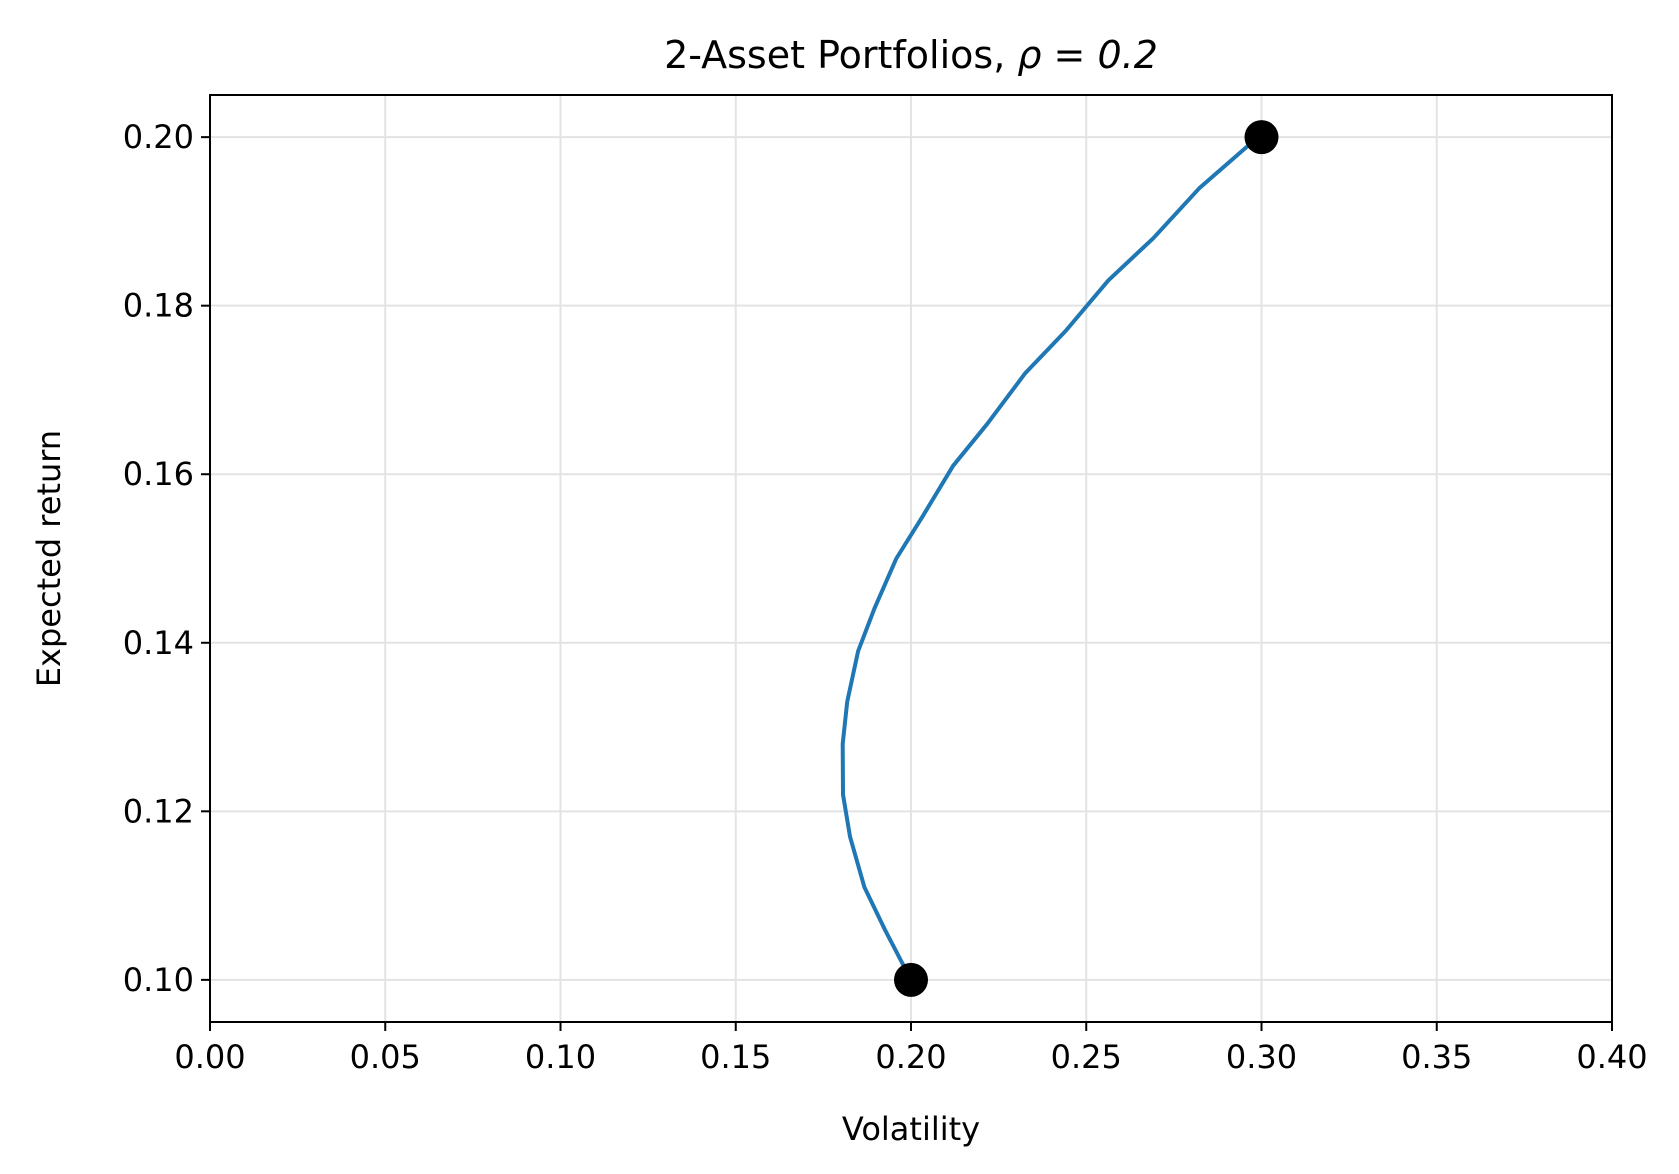 The image size is (1679, 1174). I want to click on x-tick-label: 0.40, so click(1611, 1057).